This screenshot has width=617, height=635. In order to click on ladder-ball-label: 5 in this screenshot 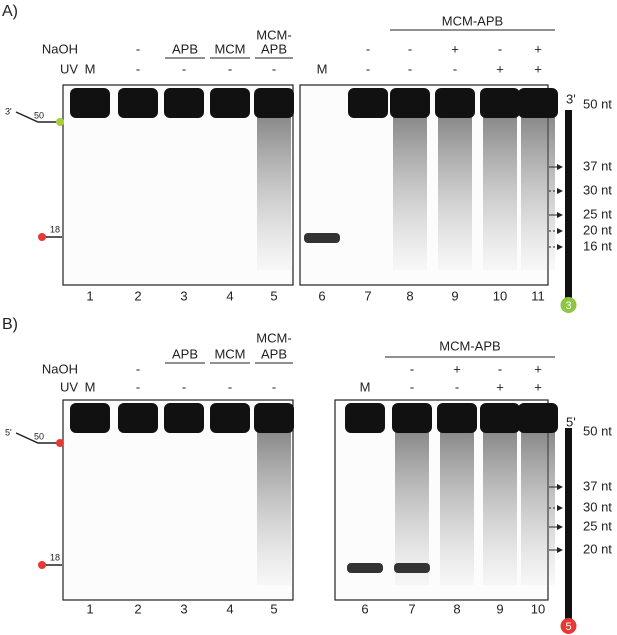, I will do `click(568, 627)`.